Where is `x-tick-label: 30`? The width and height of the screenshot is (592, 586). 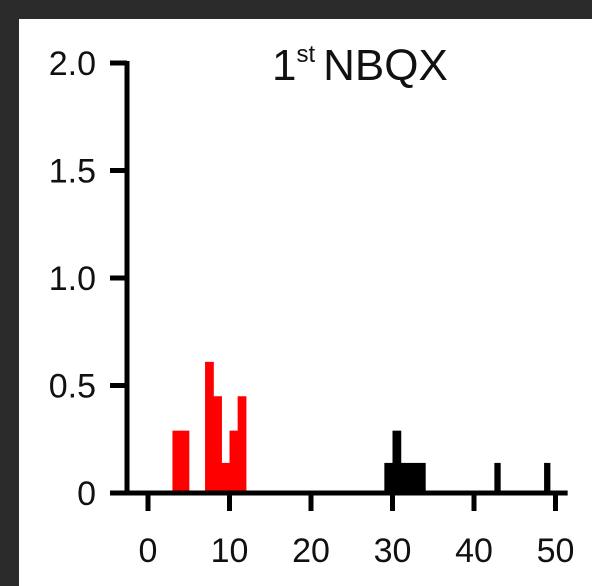 x-tick-label: 30 is located at coordinates (393, 551).